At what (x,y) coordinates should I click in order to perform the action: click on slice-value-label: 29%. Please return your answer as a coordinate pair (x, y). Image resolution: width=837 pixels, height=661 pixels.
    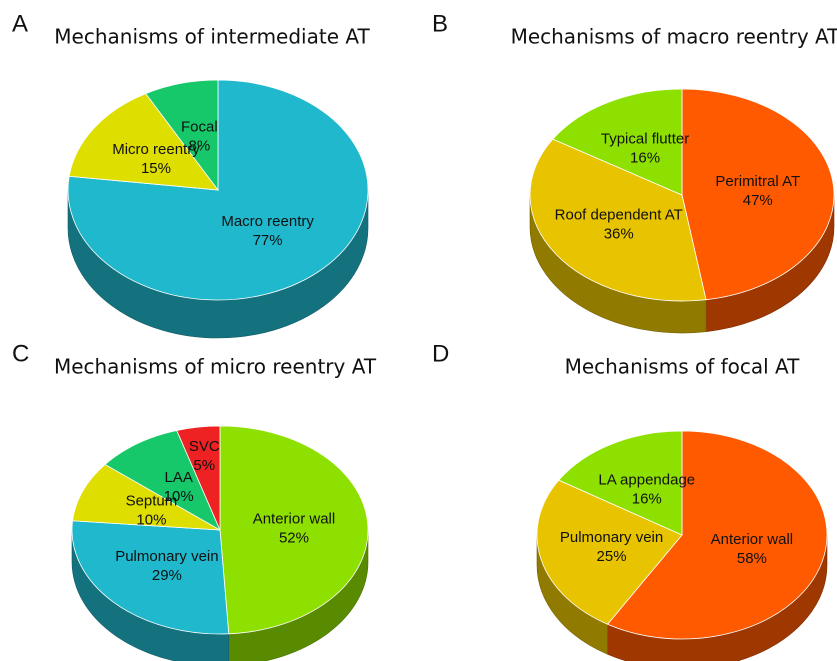
    Looking at the image, I should click on (167, 575).